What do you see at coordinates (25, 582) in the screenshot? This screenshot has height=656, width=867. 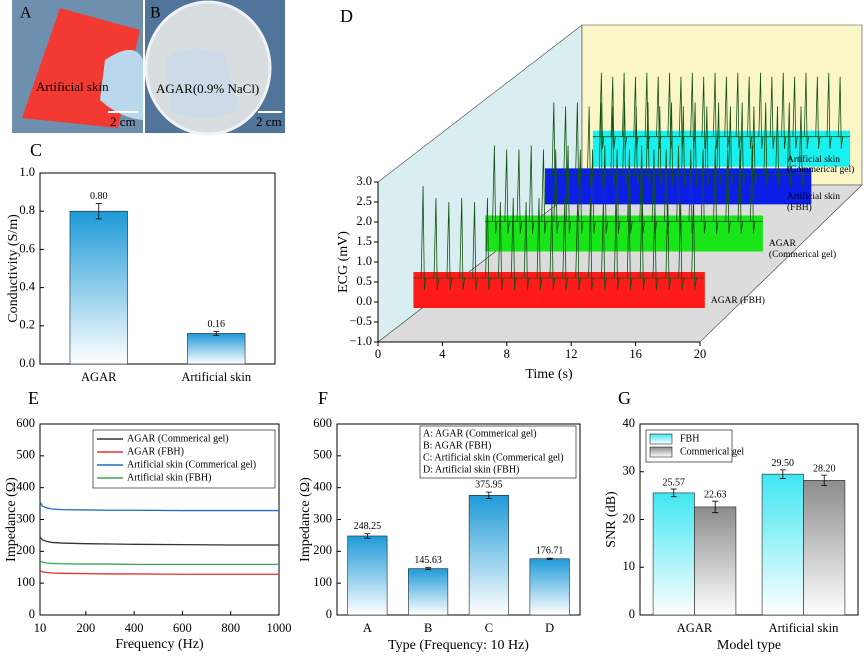 I see `y-tick-label: 100` at bounding box center [25, 582].